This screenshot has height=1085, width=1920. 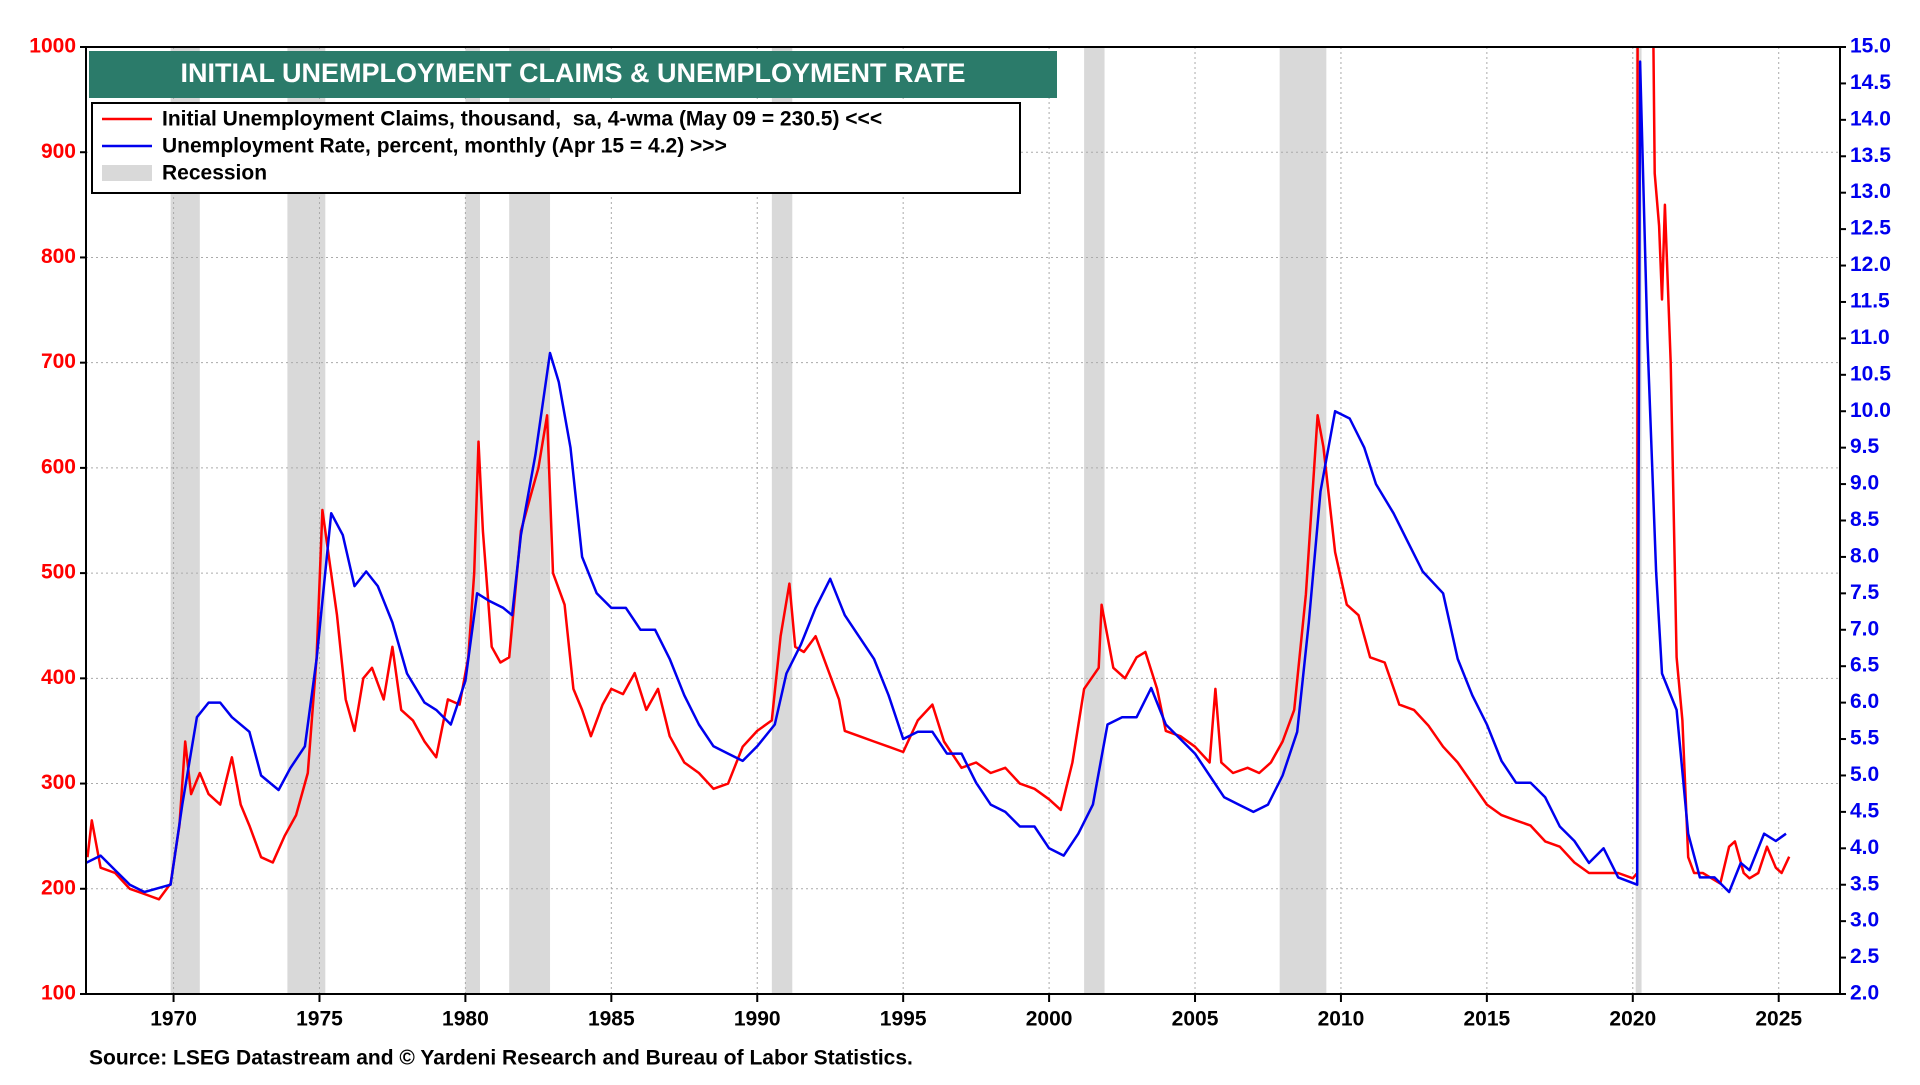 I want to click on y2-tick-label: 9.5, so click(x=1865, y=446).